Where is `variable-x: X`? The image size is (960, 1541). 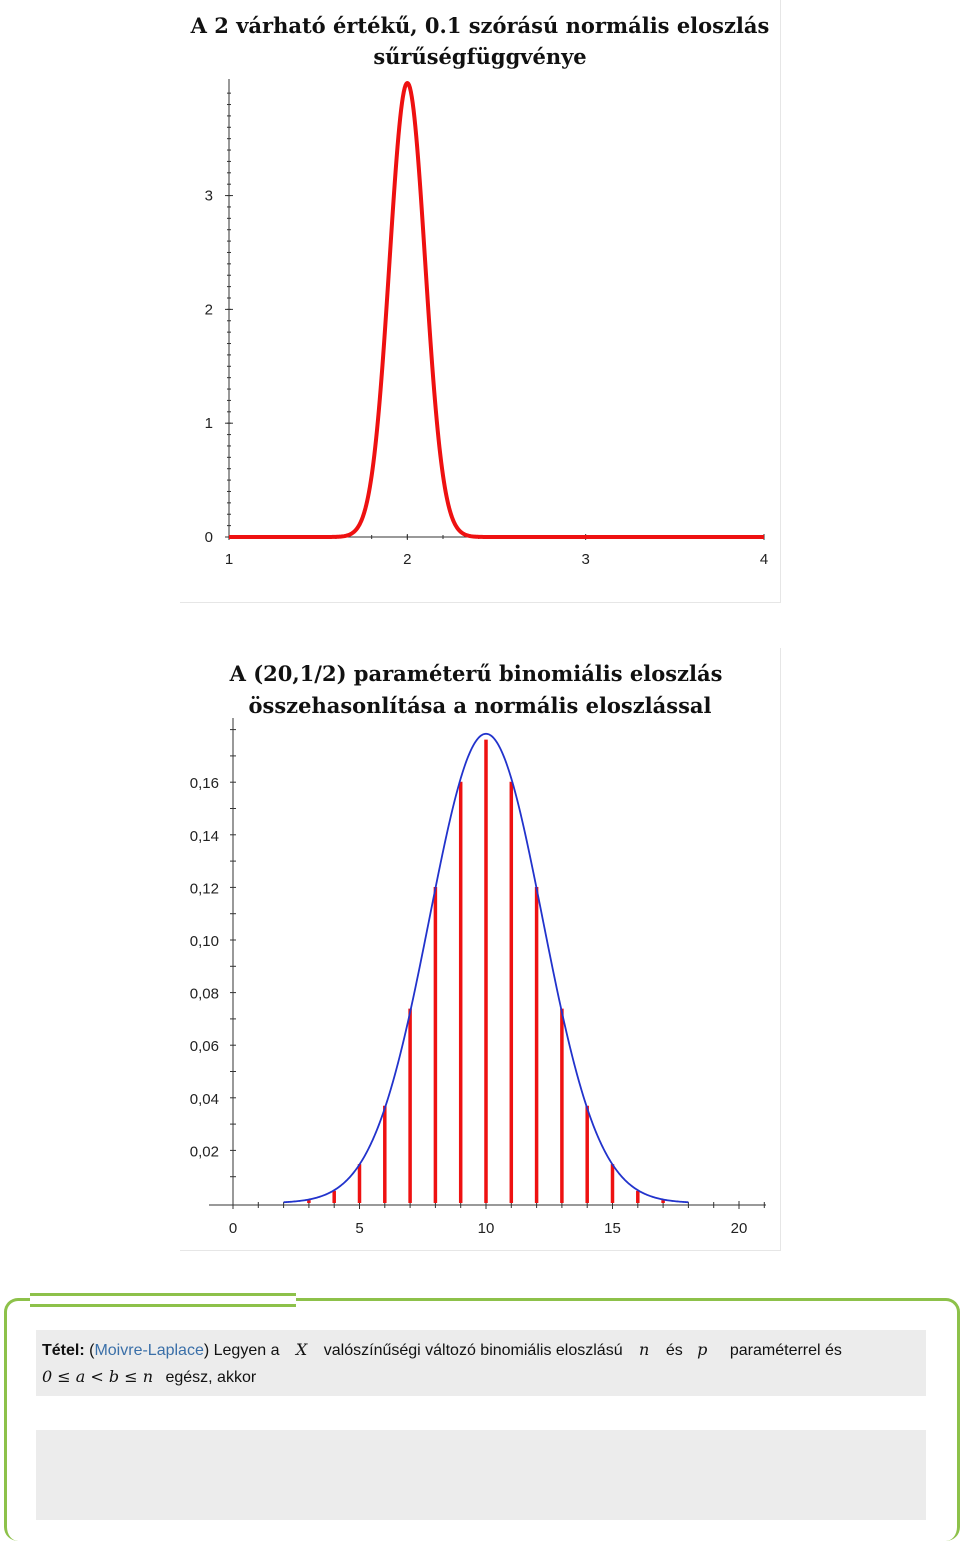 variable-x: X is located at coordinates (301, 1349).